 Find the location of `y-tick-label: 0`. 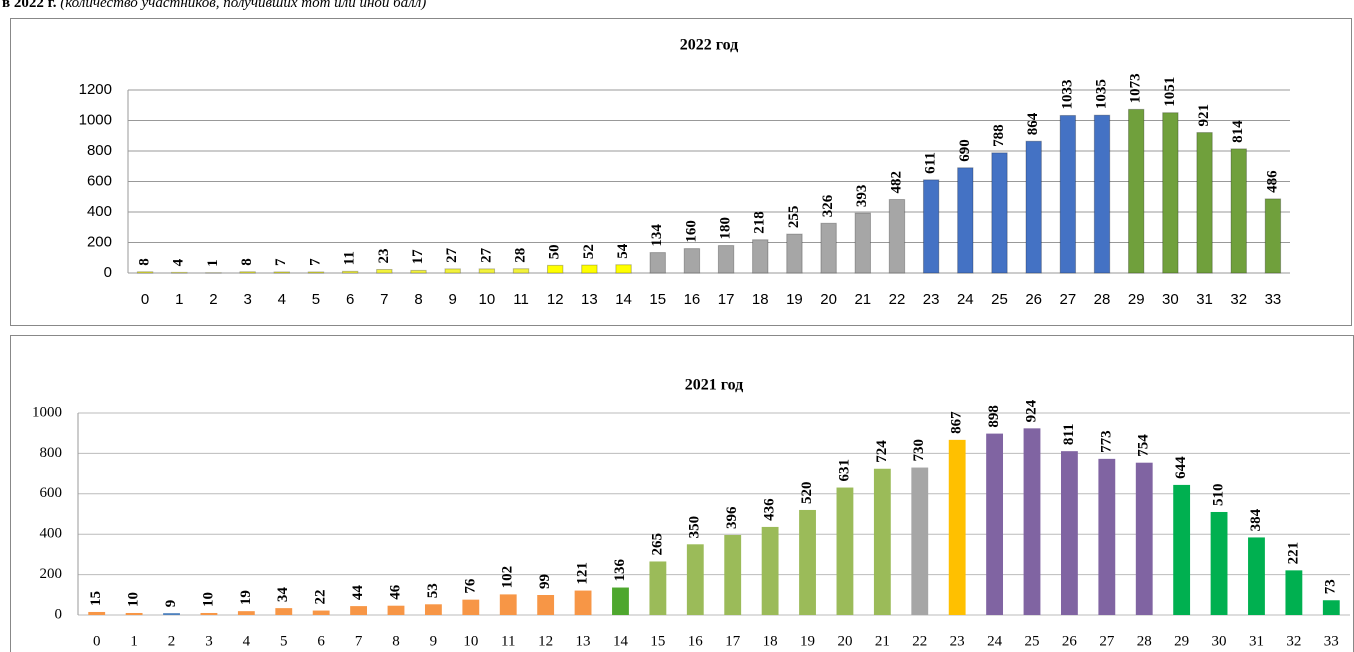

y-tick-label: 0 is located at coordinates (108, 272).